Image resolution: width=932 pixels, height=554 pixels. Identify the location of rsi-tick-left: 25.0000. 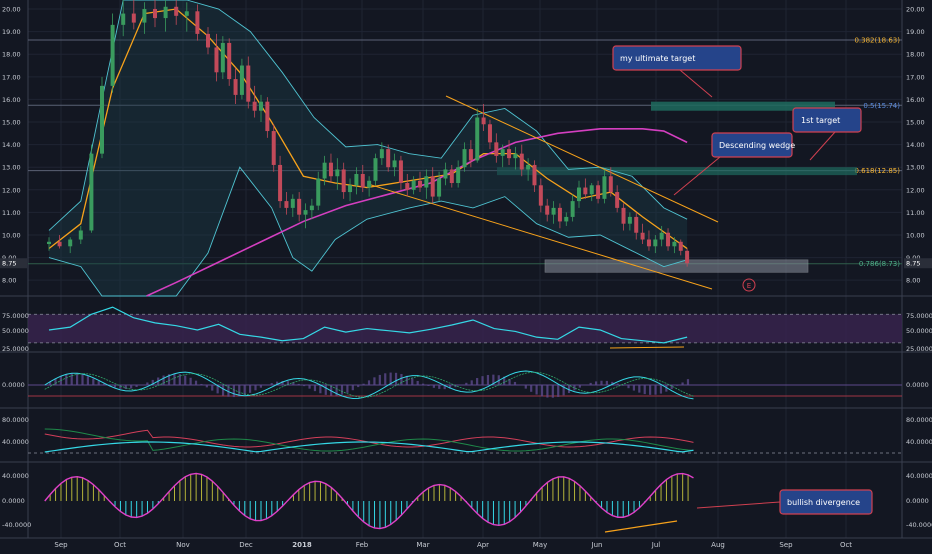
(15, 349).